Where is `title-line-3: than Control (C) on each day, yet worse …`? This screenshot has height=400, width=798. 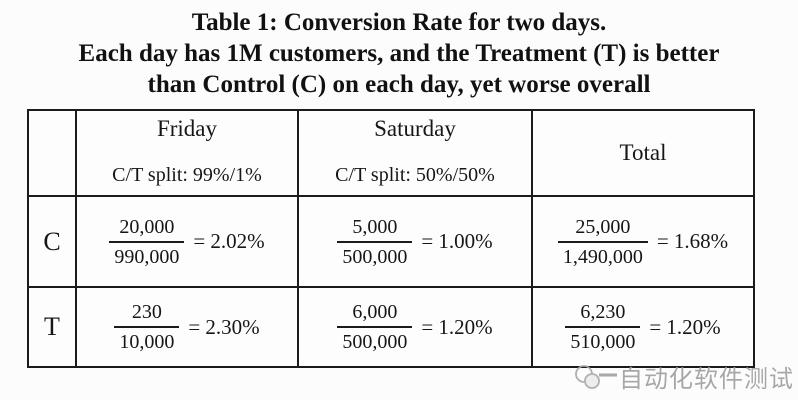
title-line-3: than Control (C) on each day, yet worse … is located at coordinates (399, 84).